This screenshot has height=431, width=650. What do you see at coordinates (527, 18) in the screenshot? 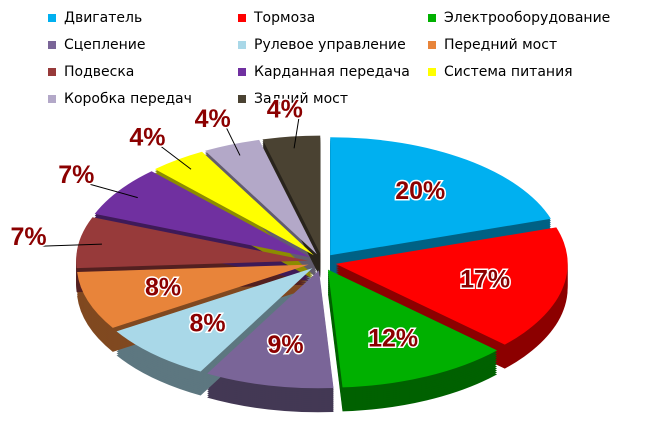
I see `legend-label: Электрооборудование` at bounding box center [527, 18].